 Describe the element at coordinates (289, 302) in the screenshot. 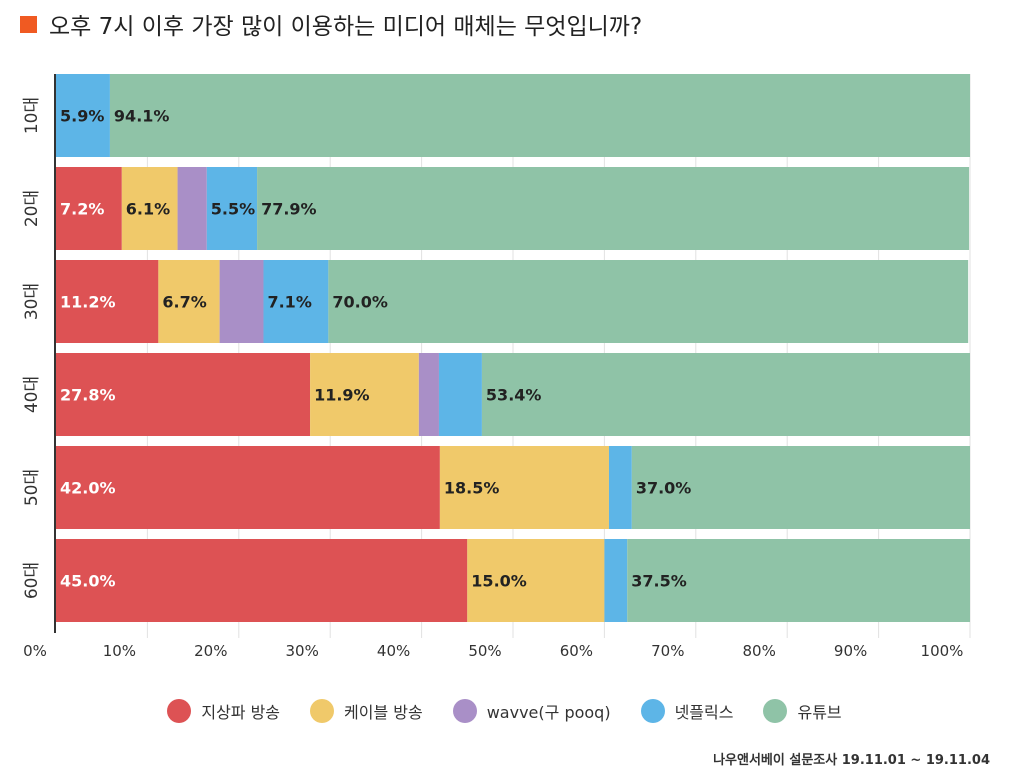

I see `data-label: 7.1%` at that location.